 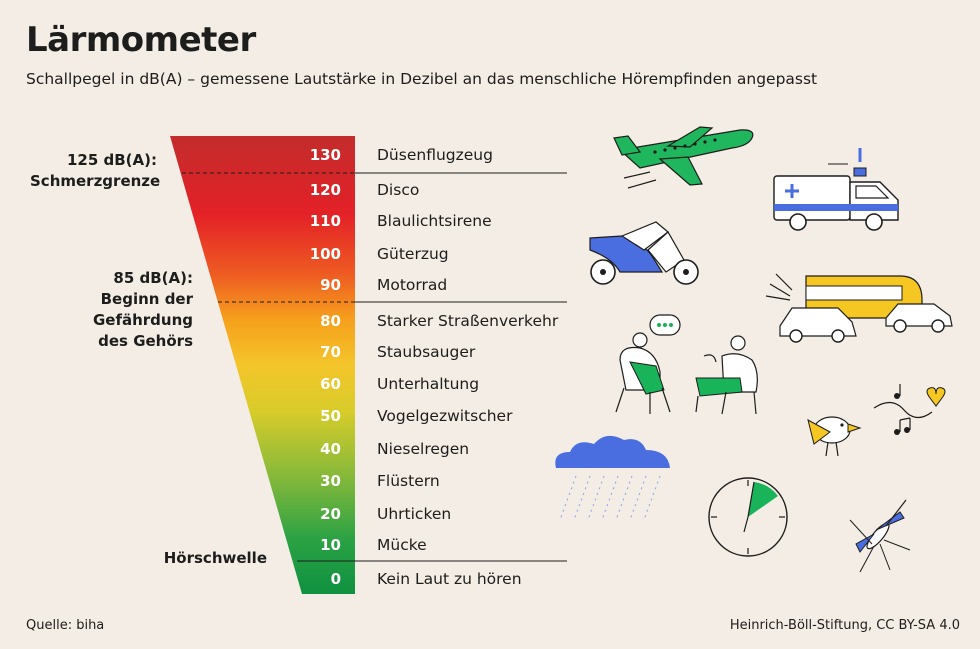 What do you see at coordinates (95, 171) in the screenshot?
I see `pain-threshold-label: 125 dB(A): Schmerzgrenze` at bounding box center [95, 171].